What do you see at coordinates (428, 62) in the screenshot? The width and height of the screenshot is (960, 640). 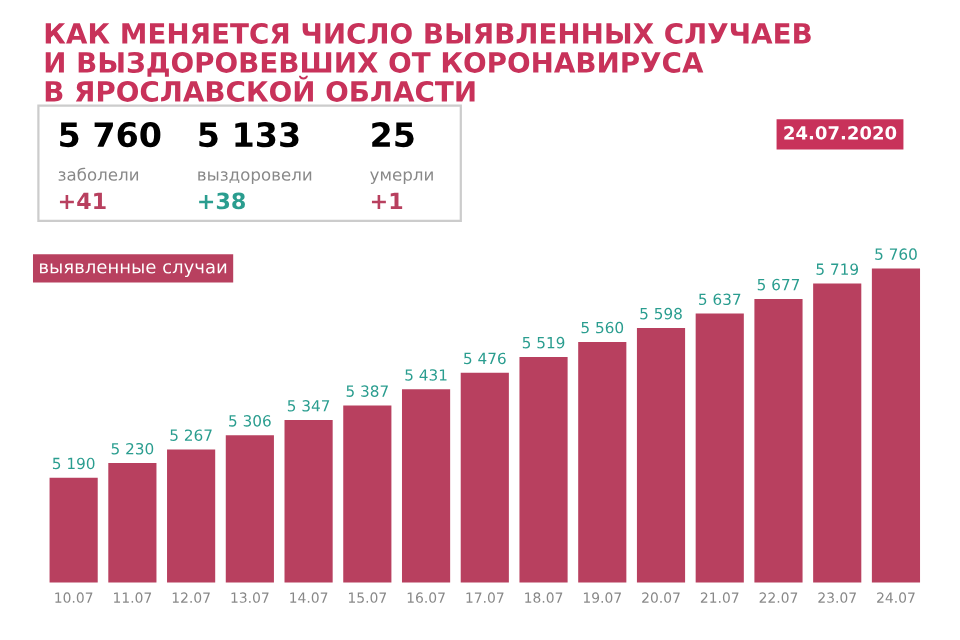 I see `chart-title: КАК МЕНЯЕТСЯ ЧИСЛО ВЫЯВЛЕННЫХ СЛУЧАЕВ И ВЫЗДОРОВЕВШИХ ОТ КОРОНАВИРУСА В ЯРОСЛАВСКОЙ ОБЛАСТИ` at bounding box center [428, 62].